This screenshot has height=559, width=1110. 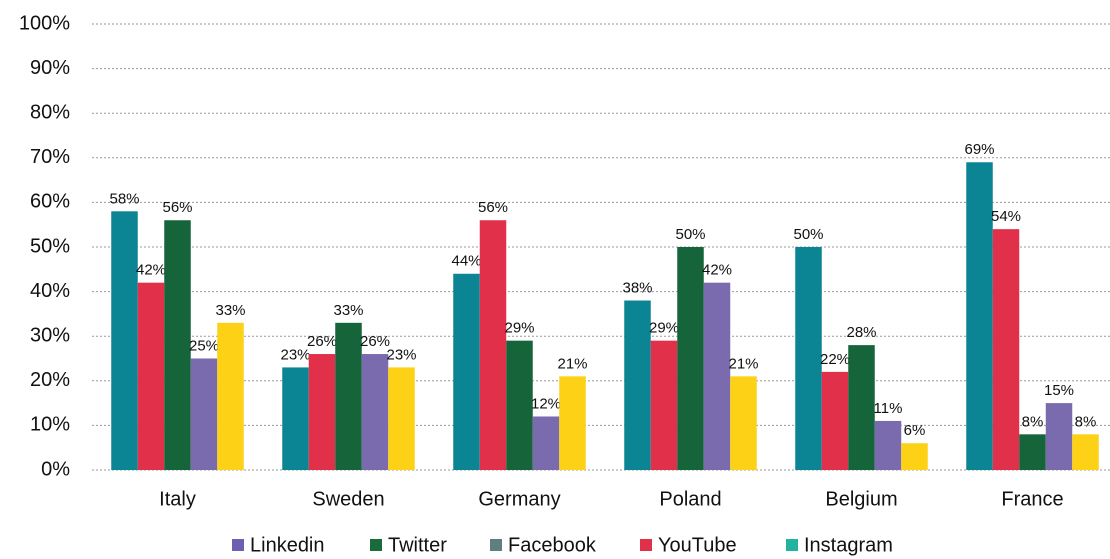 I want to click on value-label: 15%, so click(x=1059, y=390).